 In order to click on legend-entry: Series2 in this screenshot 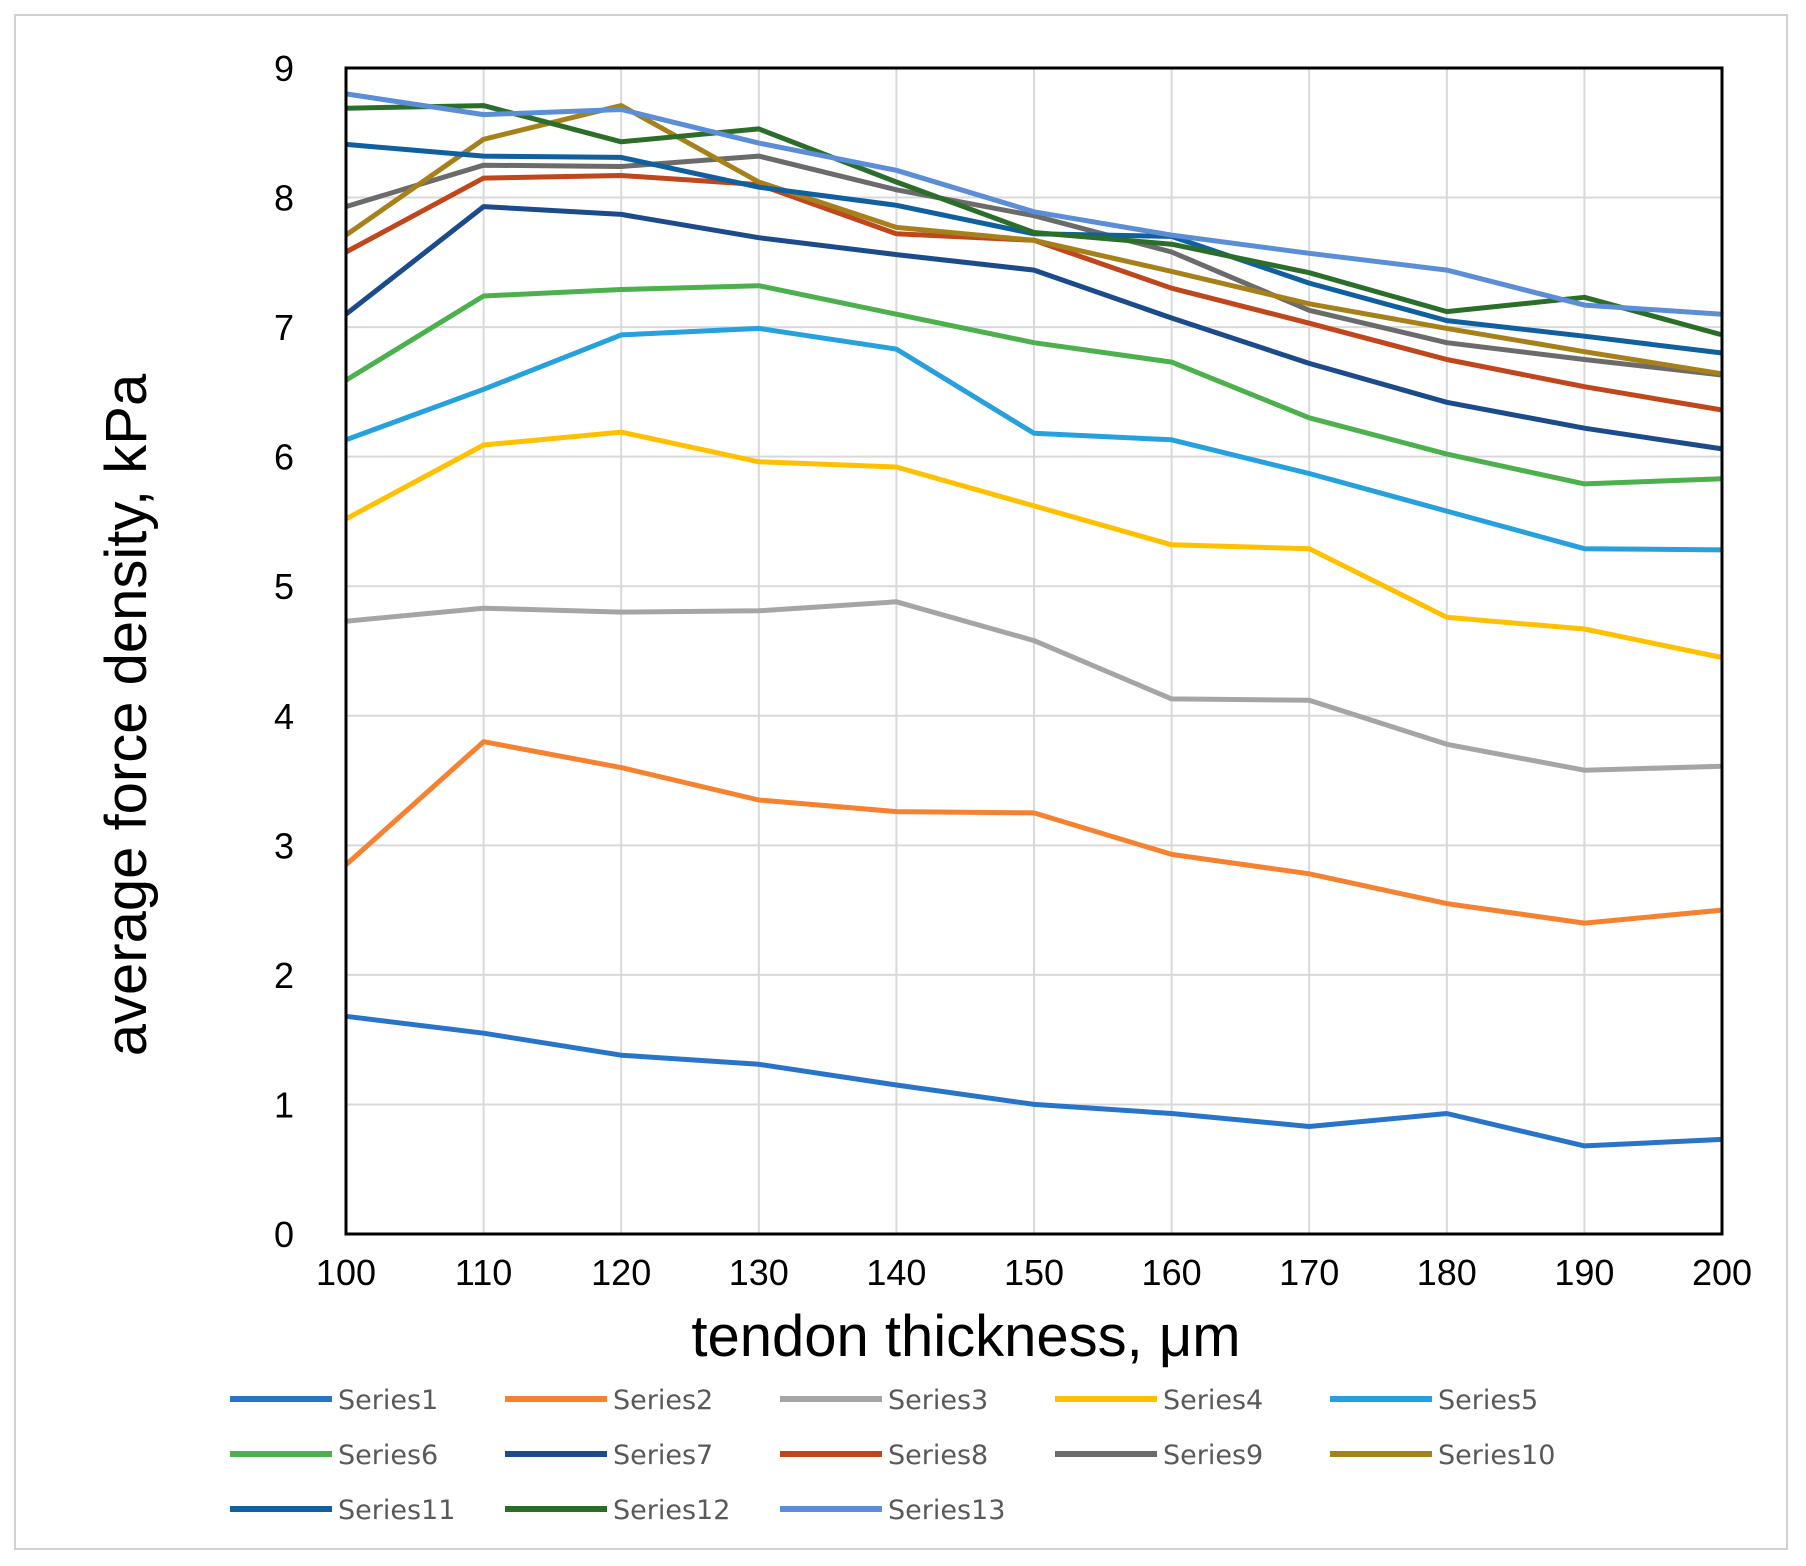, I will do `click(609, 1400)`.